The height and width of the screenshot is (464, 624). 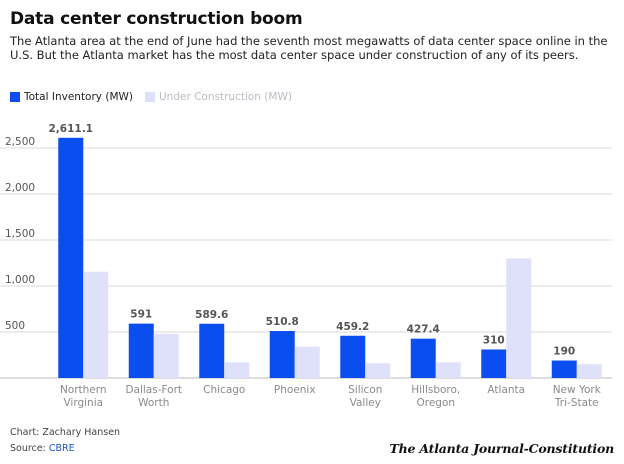 What do you see at coordinates (20, 234) in the screenshot?
I see `y-tick-label: 1,500` at bounding box center [20, 234].